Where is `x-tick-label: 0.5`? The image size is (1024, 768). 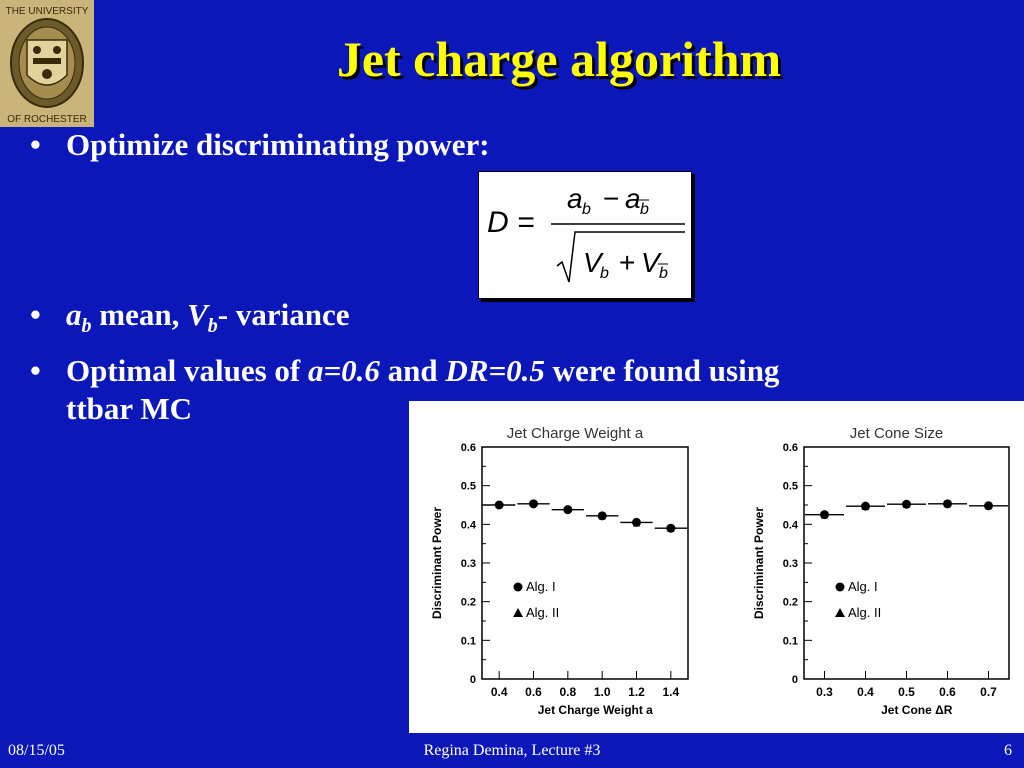 x-tick-label: 0.5 is located at coordinates (906, 692).